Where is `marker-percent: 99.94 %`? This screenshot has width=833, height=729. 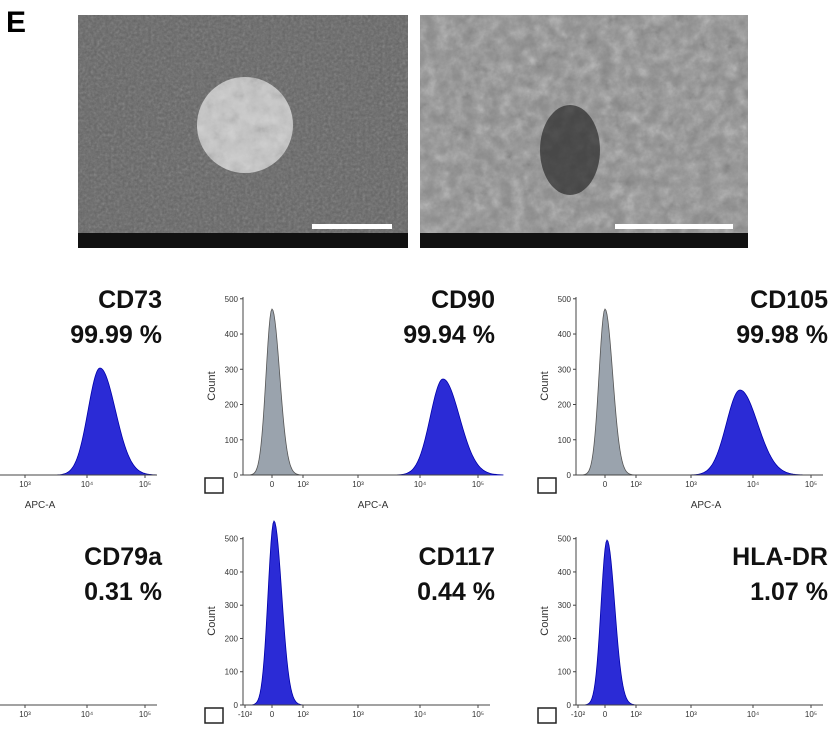
marker-percent: 99.94 % is located at coordinates (449, 335).